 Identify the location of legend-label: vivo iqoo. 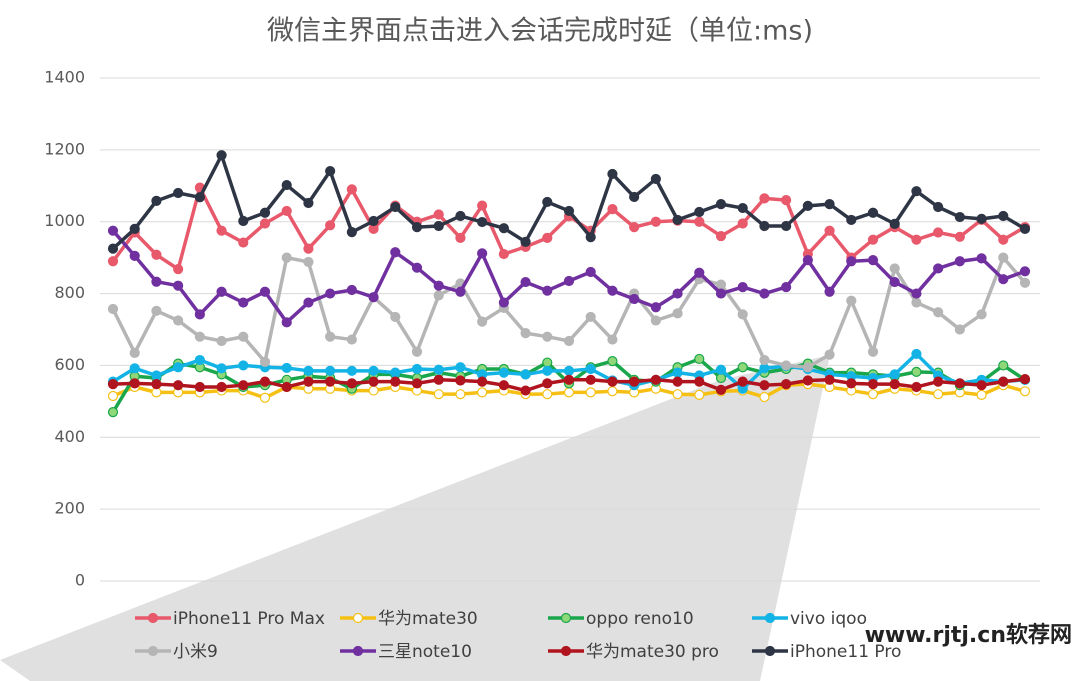
(828, 619).